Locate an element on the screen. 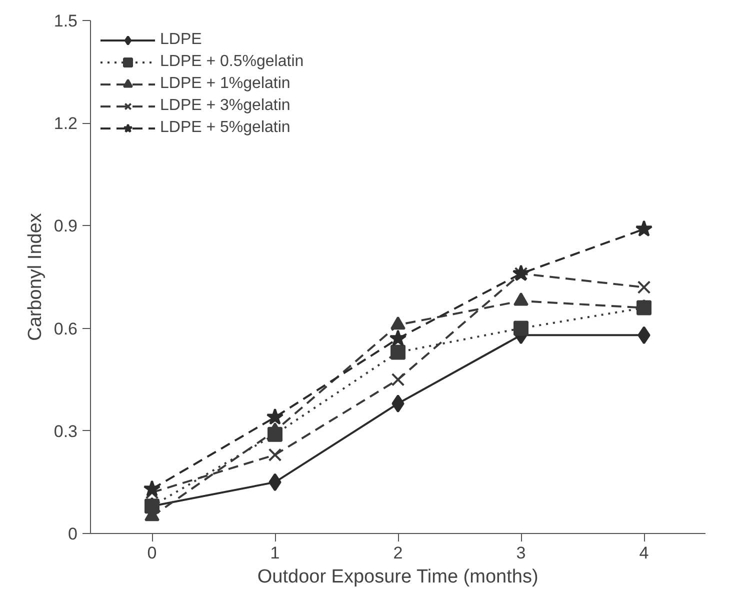 The height and width of the screenshot is (600, 745). legend-label: LDPE + 1%gelatin is located at coordinates (225, 84).